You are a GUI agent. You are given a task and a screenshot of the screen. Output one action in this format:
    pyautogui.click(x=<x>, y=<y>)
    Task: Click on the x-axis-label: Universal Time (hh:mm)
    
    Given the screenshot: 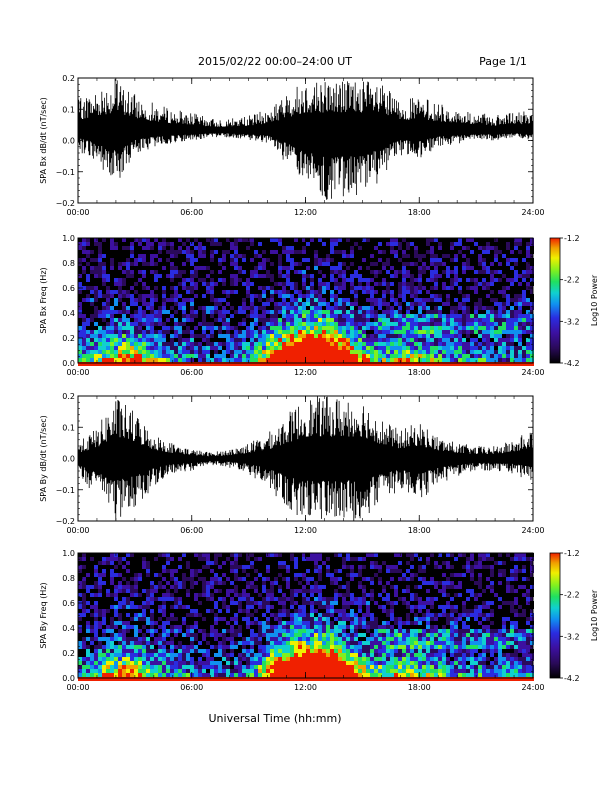 What is the action you would take?
    pyautogui.click(x=275, y=718)
    